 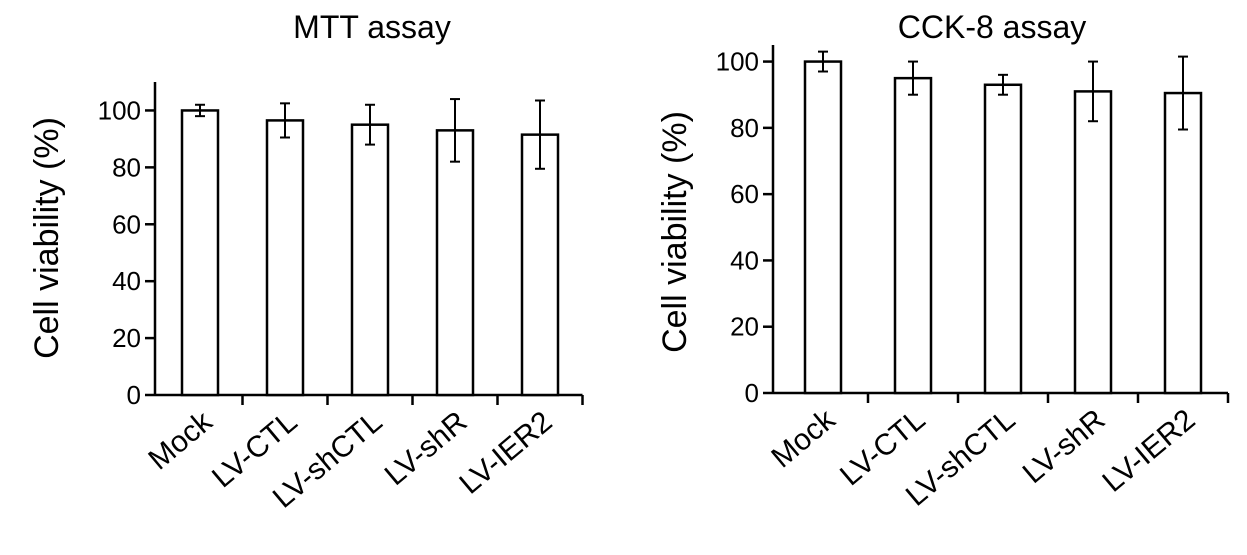 I want to click on chart-title: CCK-8 assay, so click(x=992, y=27).